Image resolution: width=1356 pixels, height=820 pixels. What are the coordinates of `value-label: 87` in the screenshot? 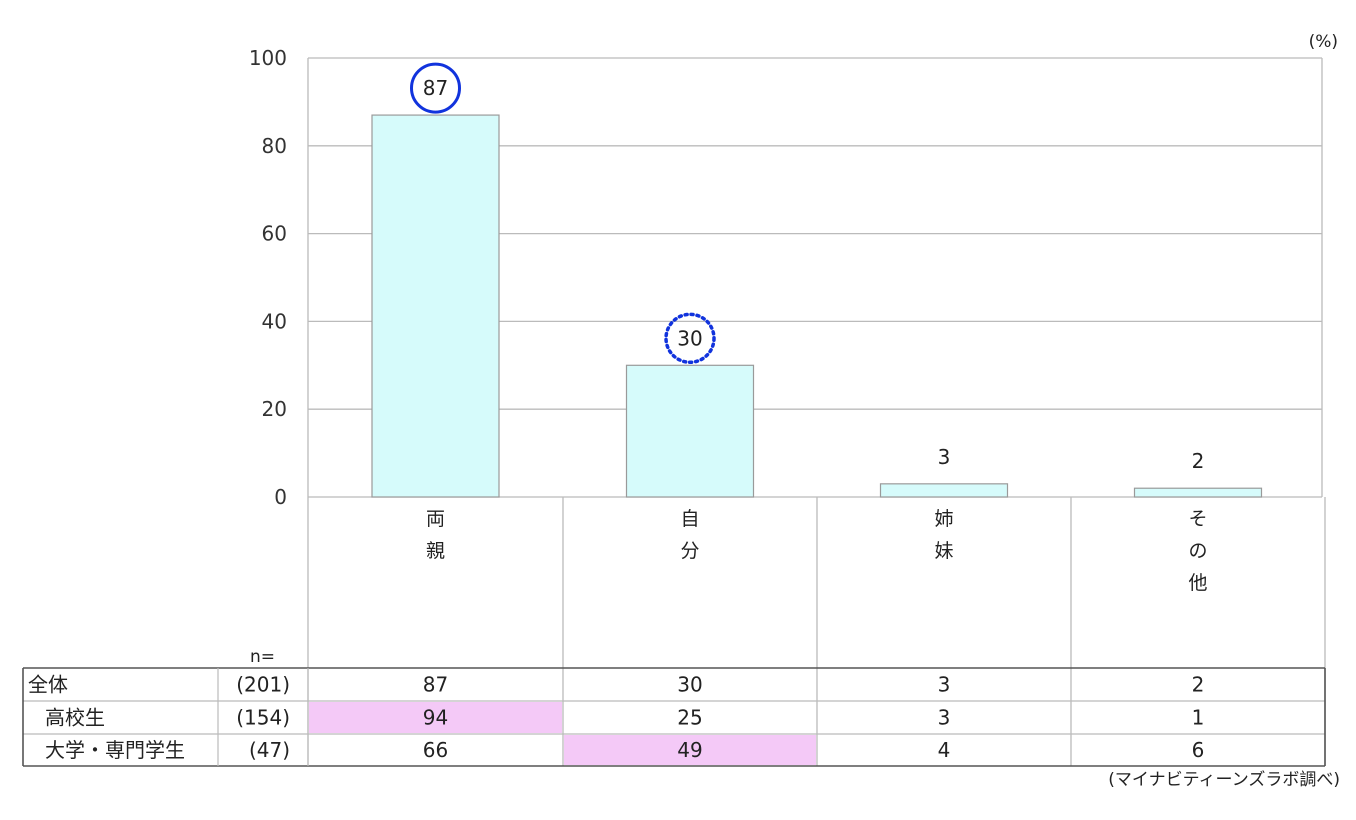 It's located at (435, 88).